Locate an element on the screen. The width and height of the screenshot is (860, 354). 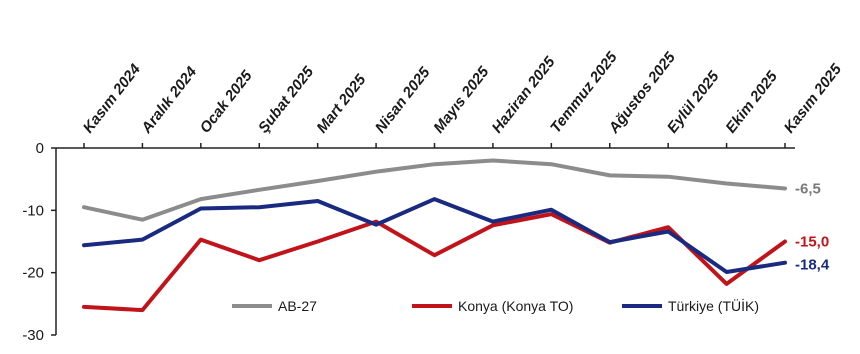
y-tick-label: -30 is located at coordinates (33, 335).